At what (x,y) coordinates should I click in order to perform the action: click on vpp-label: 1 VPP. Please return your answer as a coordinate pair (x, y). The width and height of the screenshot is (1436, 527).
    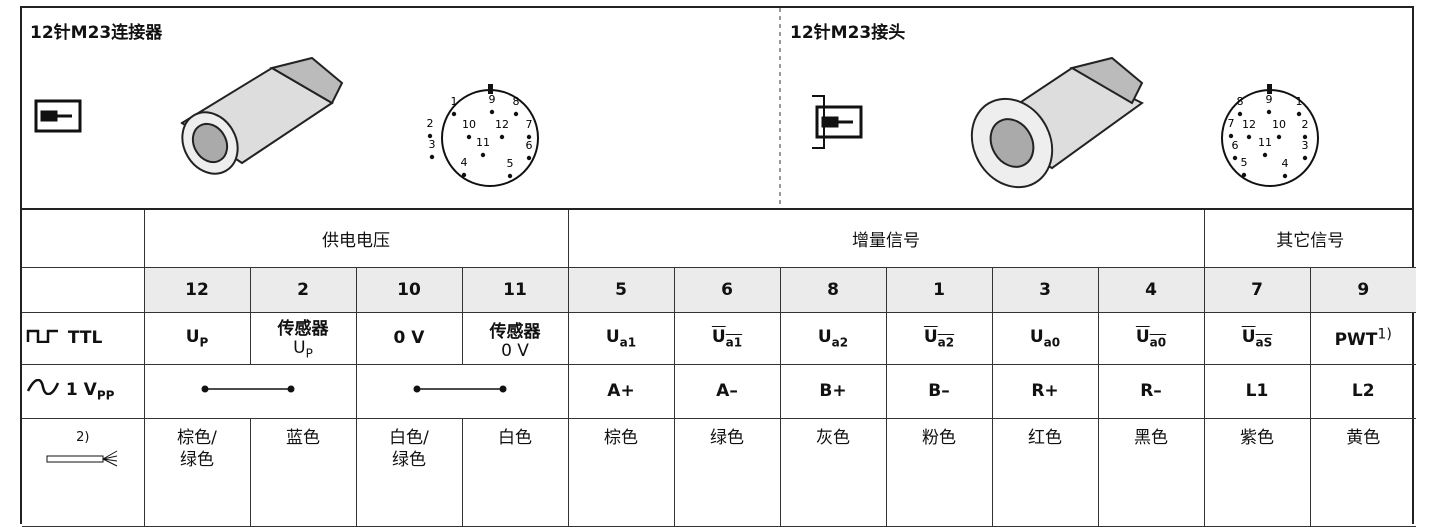
    Looking at the image, I should click on (83, 391).